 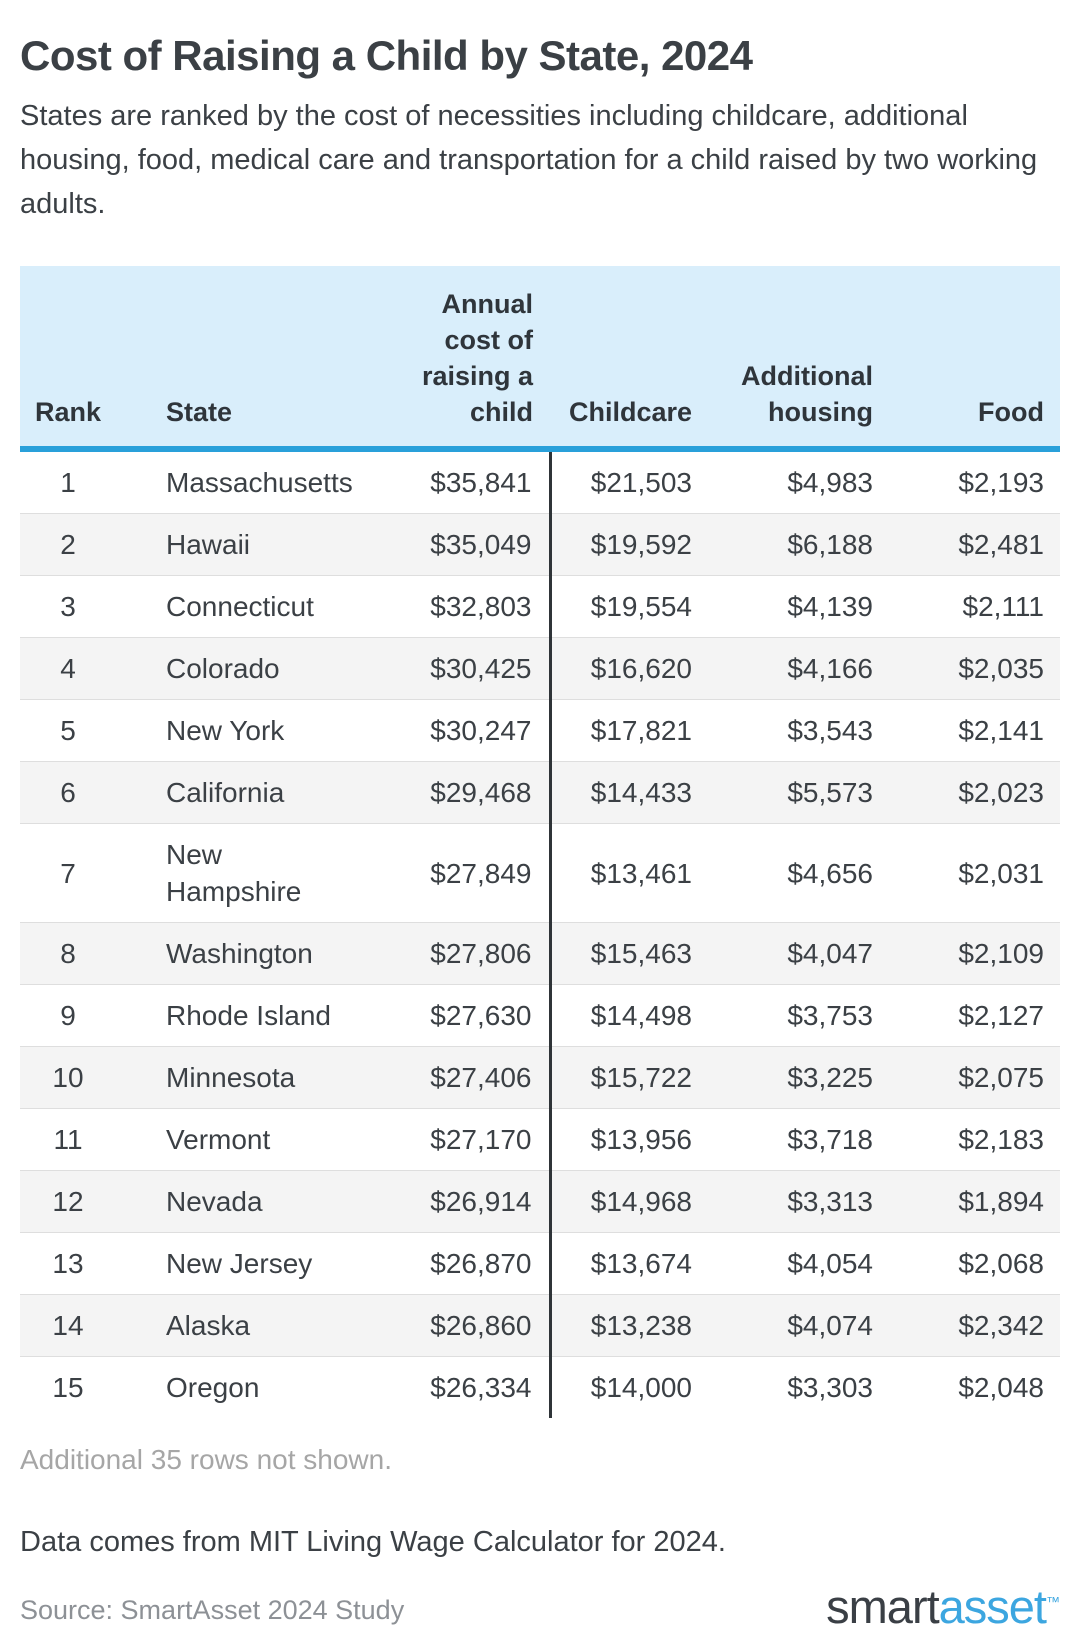 What do you see at coordinates (797, 1387) in the screenshot?
I see `cell-additional-housing: $3,303` at bounding box center [797, 1387].